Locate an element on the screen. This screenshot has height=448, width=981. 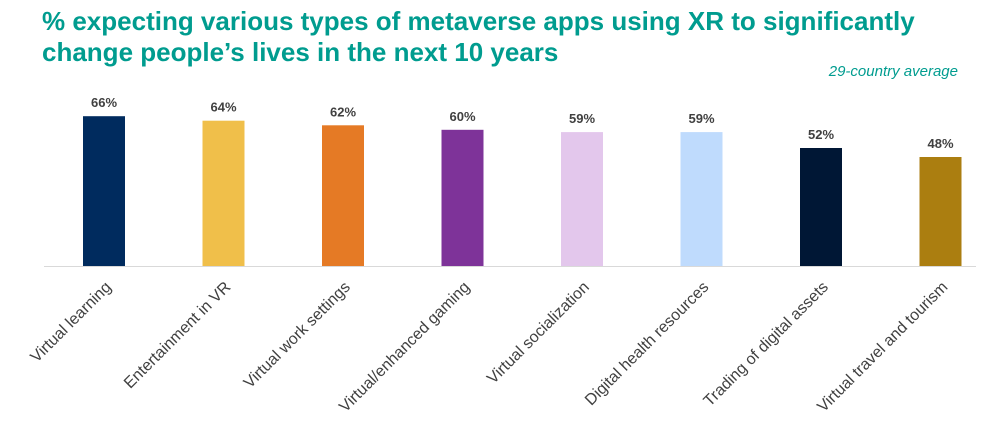
category-label-1: Virtual learning is located at coordinates (71, 322).